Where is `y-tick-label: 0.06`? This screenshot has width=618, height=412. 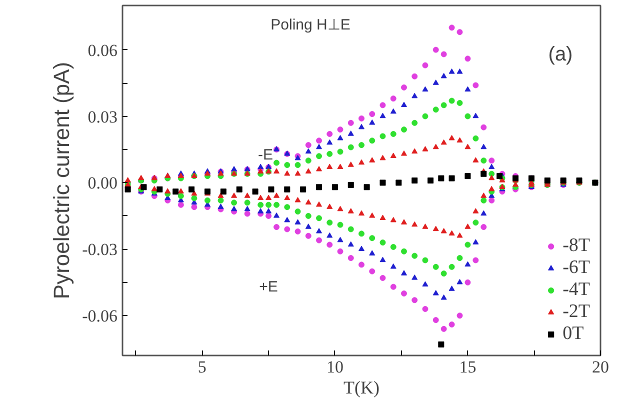
y-tick-label: 0.06 is located at coordinates (103, 50).